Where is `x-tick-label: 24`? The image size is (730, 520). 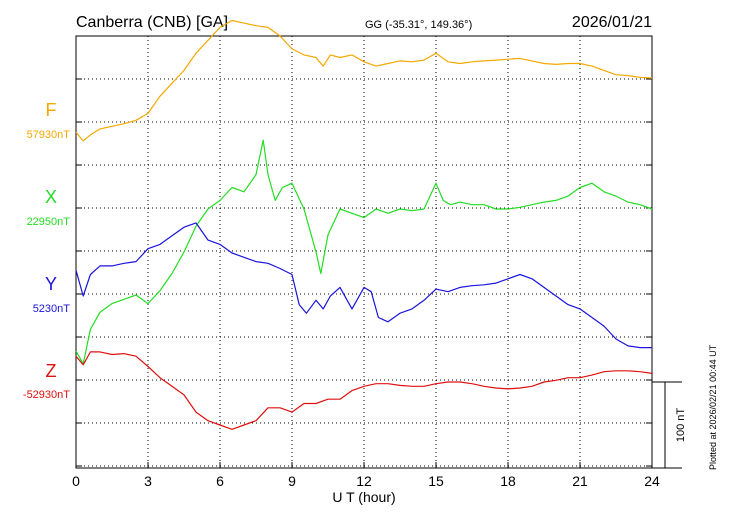 x-tick-label: 24 is located at coordinates (652, 481).